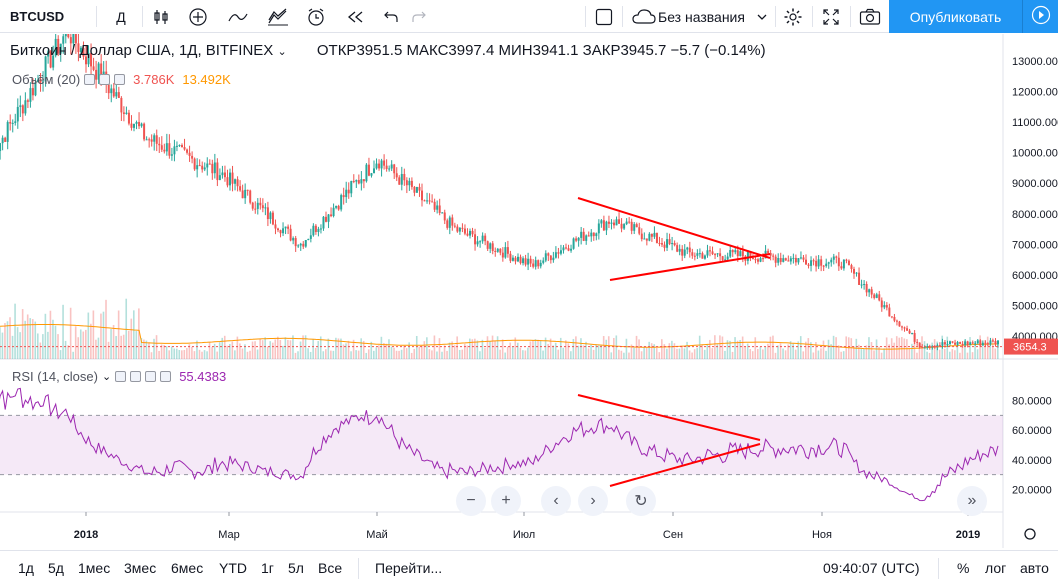 This screenshot has width=1058, height=586. Describe the element at coordinates (267, 568) in the screenshot. I see `timeframe-1y: 1г` at that location.